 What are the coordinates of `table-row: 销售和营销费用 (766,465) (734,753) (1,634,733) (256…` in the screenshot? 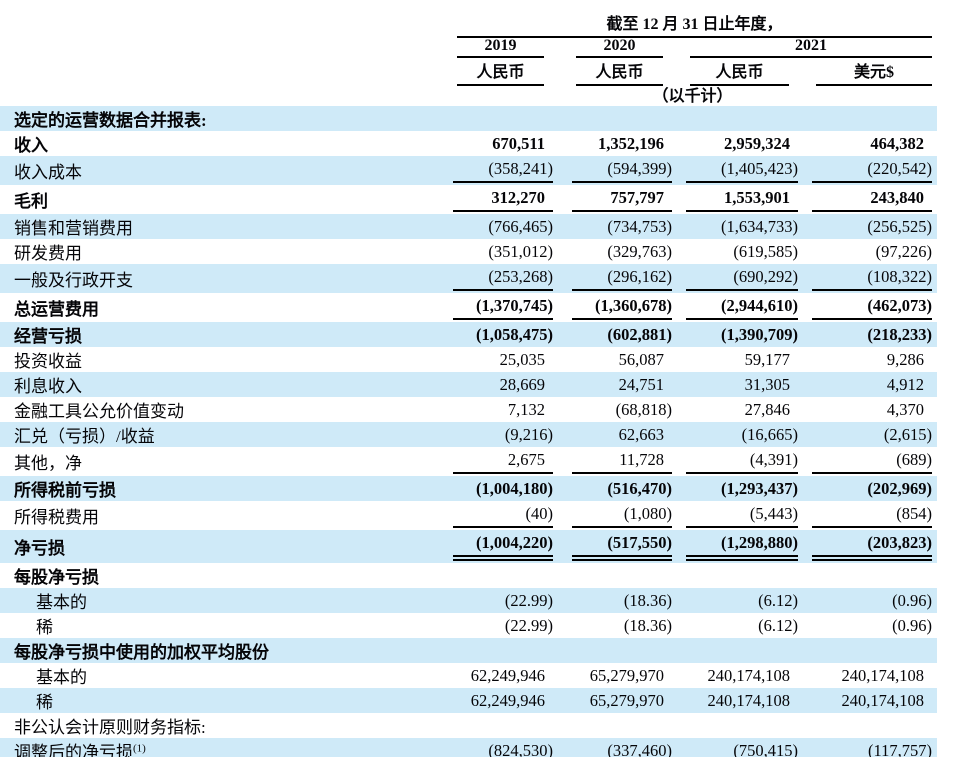 It's located at (477, 226).